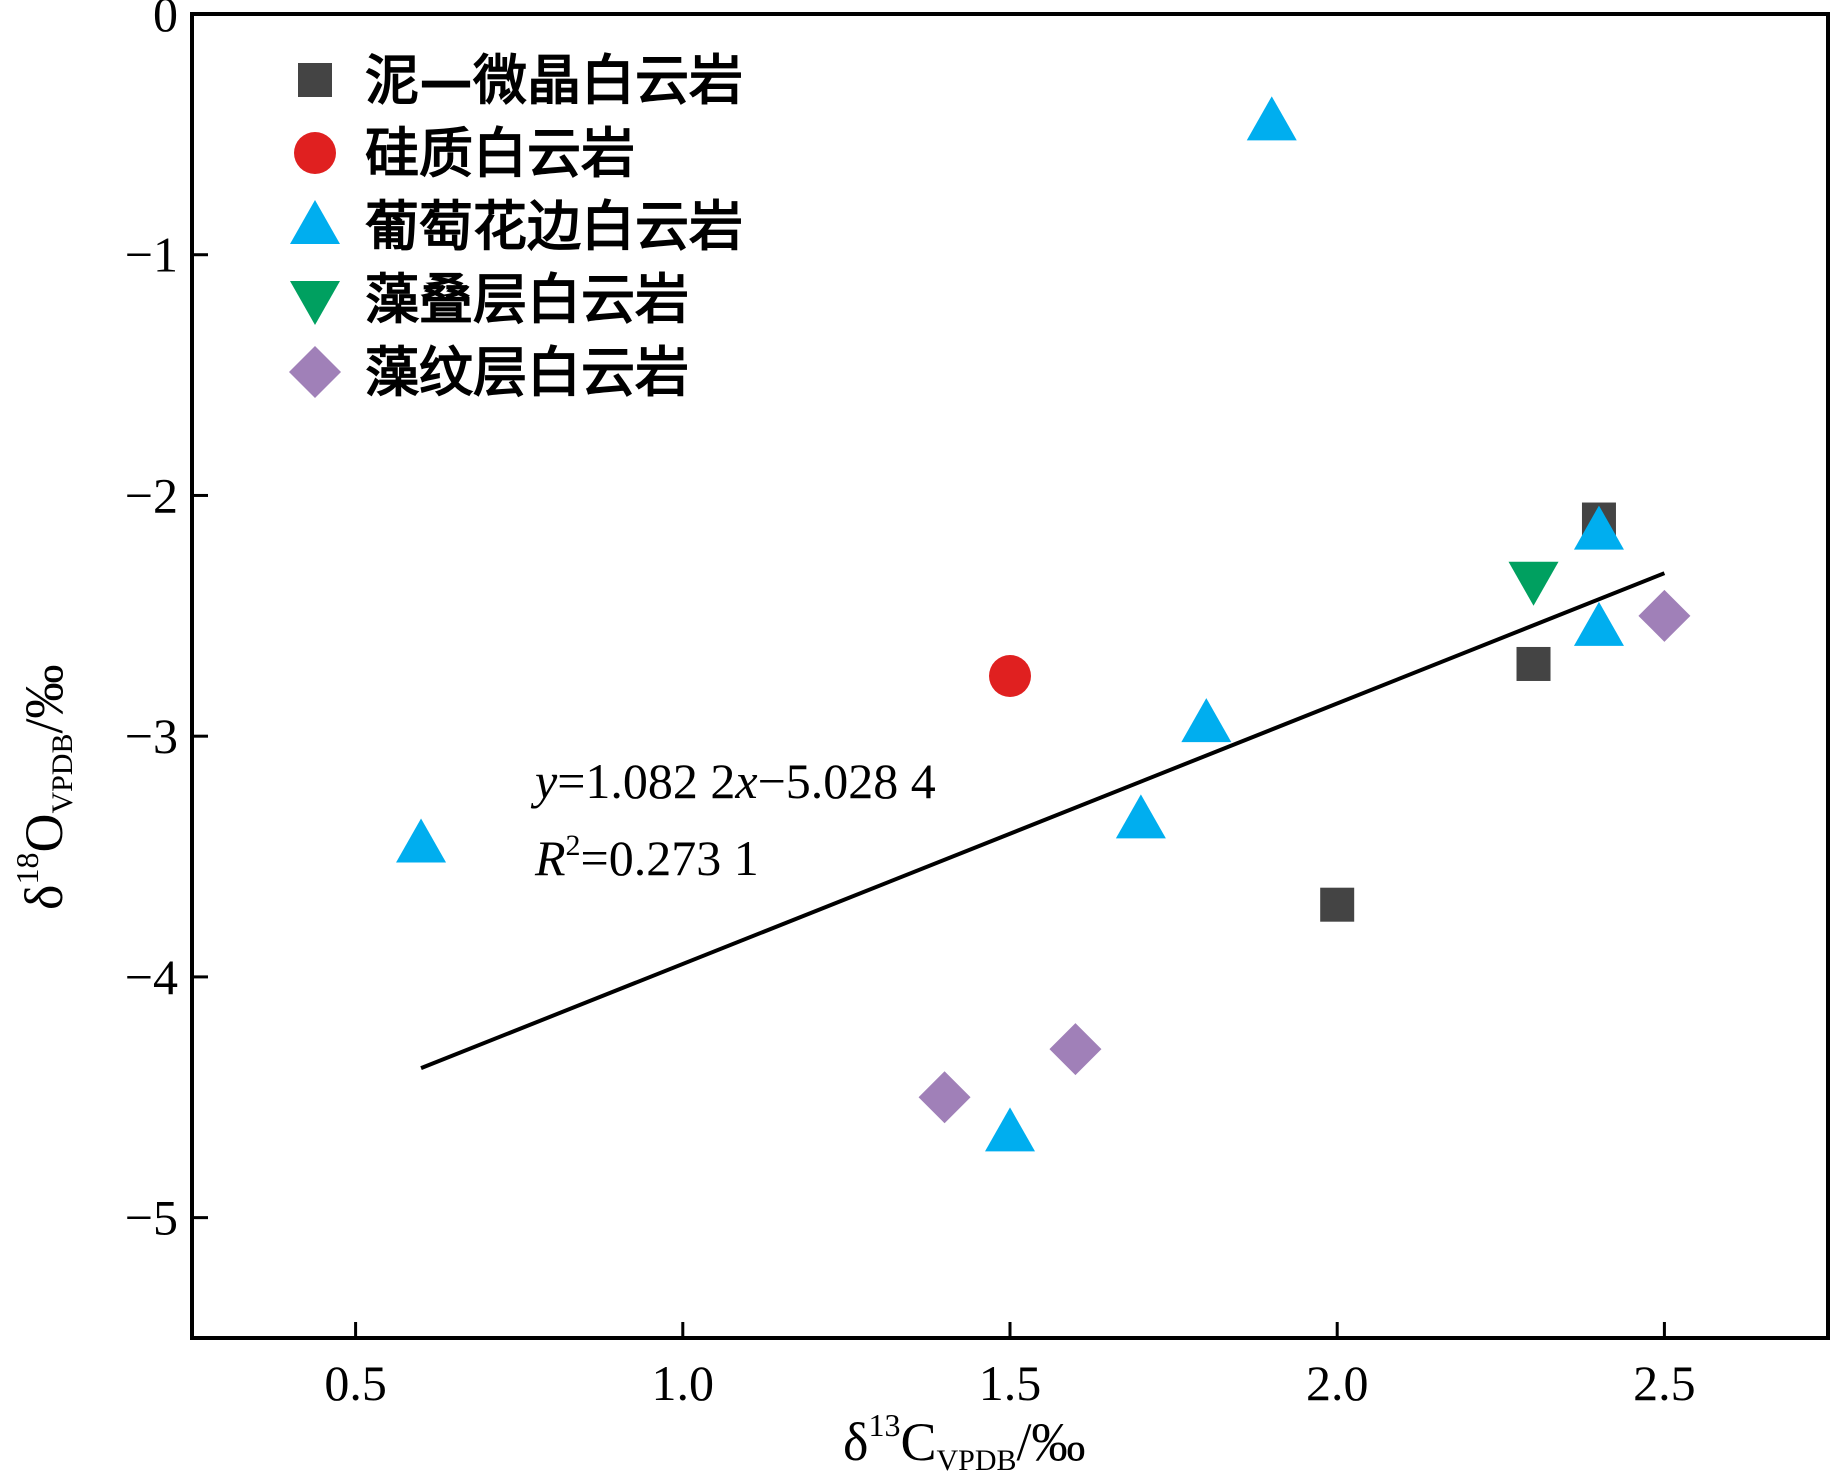  Describe the element at coordinates (44, 788) in the screenshot. I see `y-axis-label: δ18OVPDB/‰` at that location.